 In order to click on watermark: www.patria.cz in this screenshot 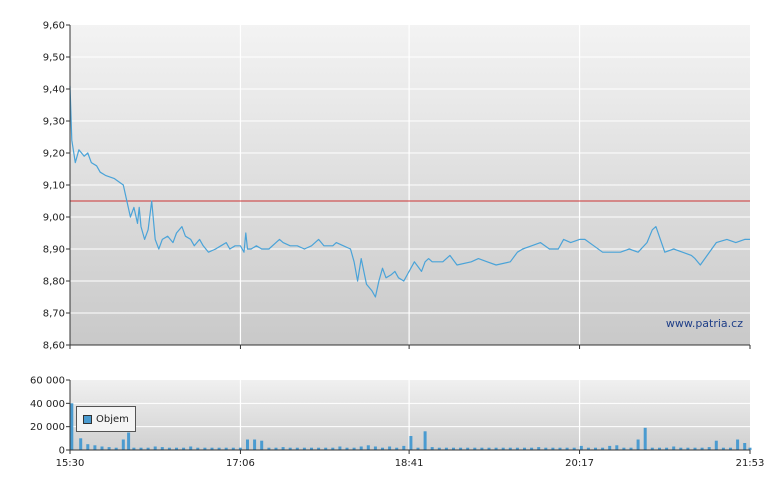, I will do `click(704, 323)`.